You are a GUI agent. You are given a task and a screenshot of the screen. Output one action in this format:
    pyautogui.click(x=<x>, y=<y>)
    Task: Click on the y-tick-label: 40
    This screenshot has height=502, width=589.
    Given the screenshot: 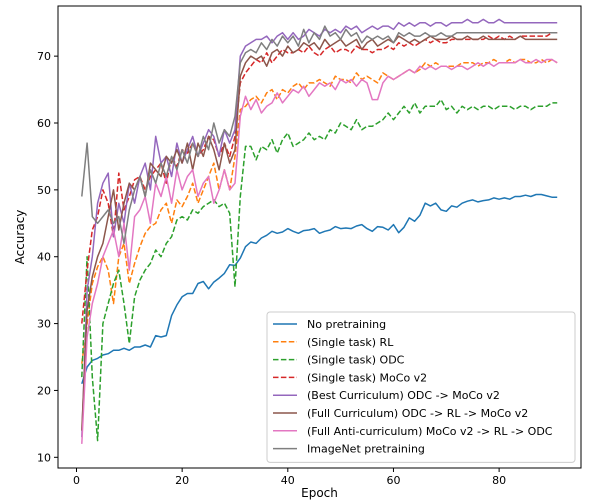 What is the action you would take?
    pyautogui.click(x=44, y=257)
    